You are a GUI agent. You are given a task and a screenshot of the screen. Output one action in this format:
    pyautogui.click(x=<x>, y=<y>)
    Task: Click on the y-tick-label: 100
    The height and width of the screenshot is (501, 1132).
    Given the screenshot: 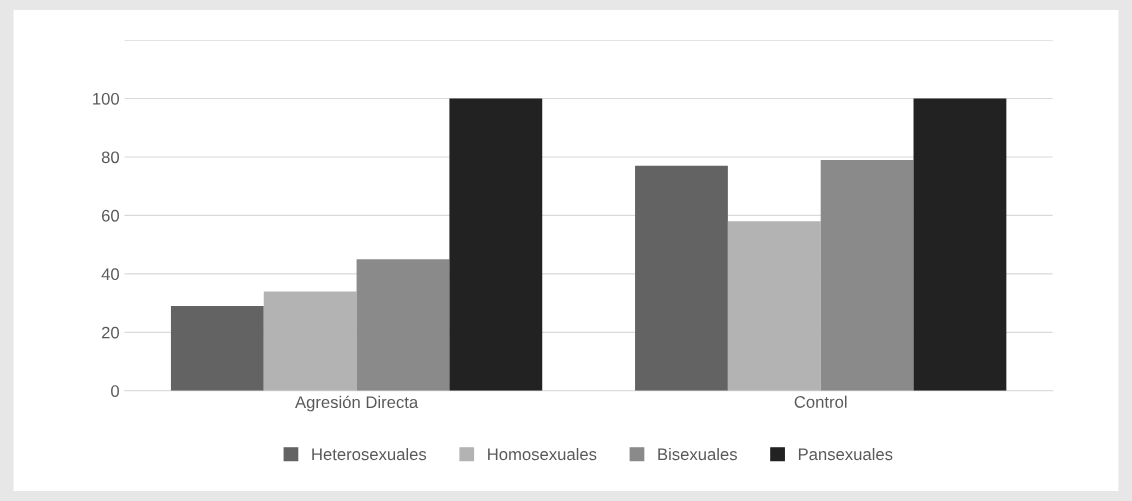 What is the action you would take?
    pyautogui.click(x=106, y=98)
    